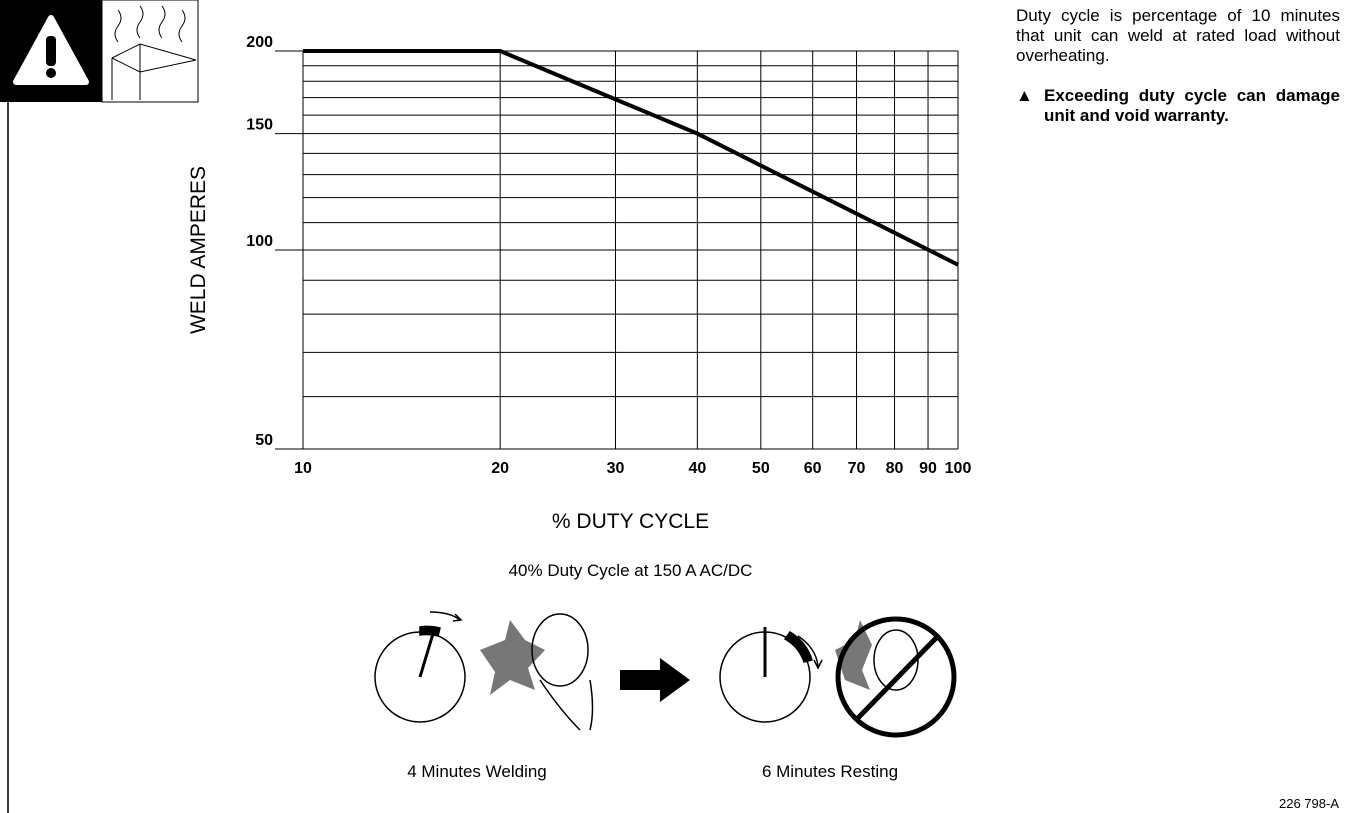  What do you see at coordinates (259, 42) in the screenshot?
I see `y-tick-label: 200` at bounding box center [259, 42].